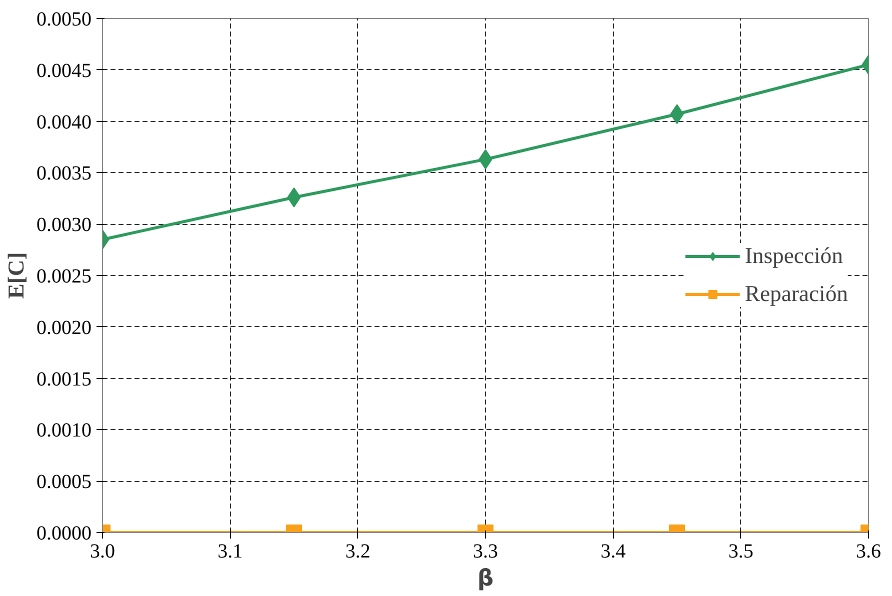  Describe the element at coordinates (868, 551) in the screenshot. I see `x-tick-label: 3.6` at that location.